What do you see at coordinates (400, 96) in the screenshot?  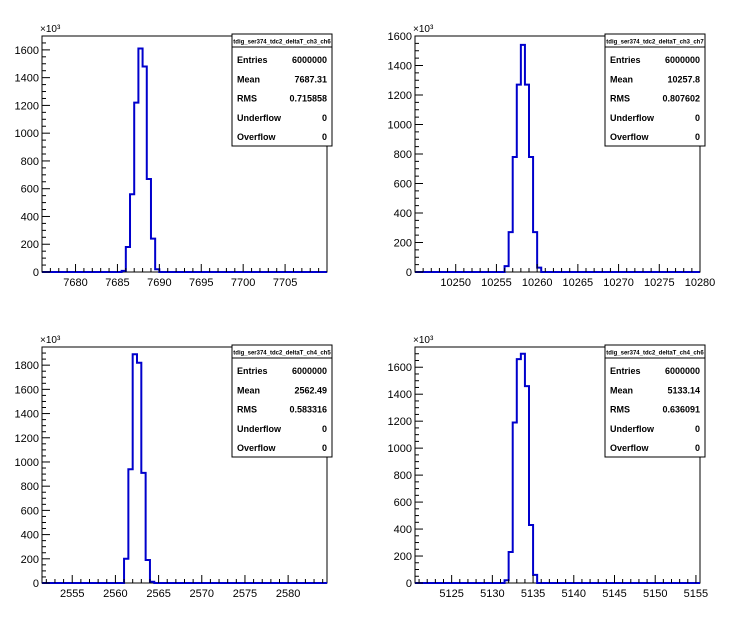 I see `y-tick-label: 1200` at bounding box center [400, 96].